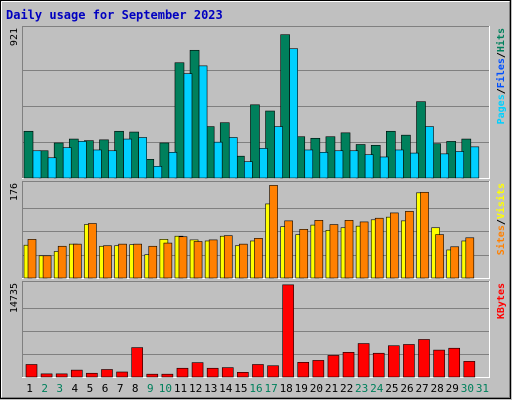  Describe the element at coordinates (501, 76) in the screenshot. I see `legend-label-hits-files-pages: Pages/Files/Hits` at that location.